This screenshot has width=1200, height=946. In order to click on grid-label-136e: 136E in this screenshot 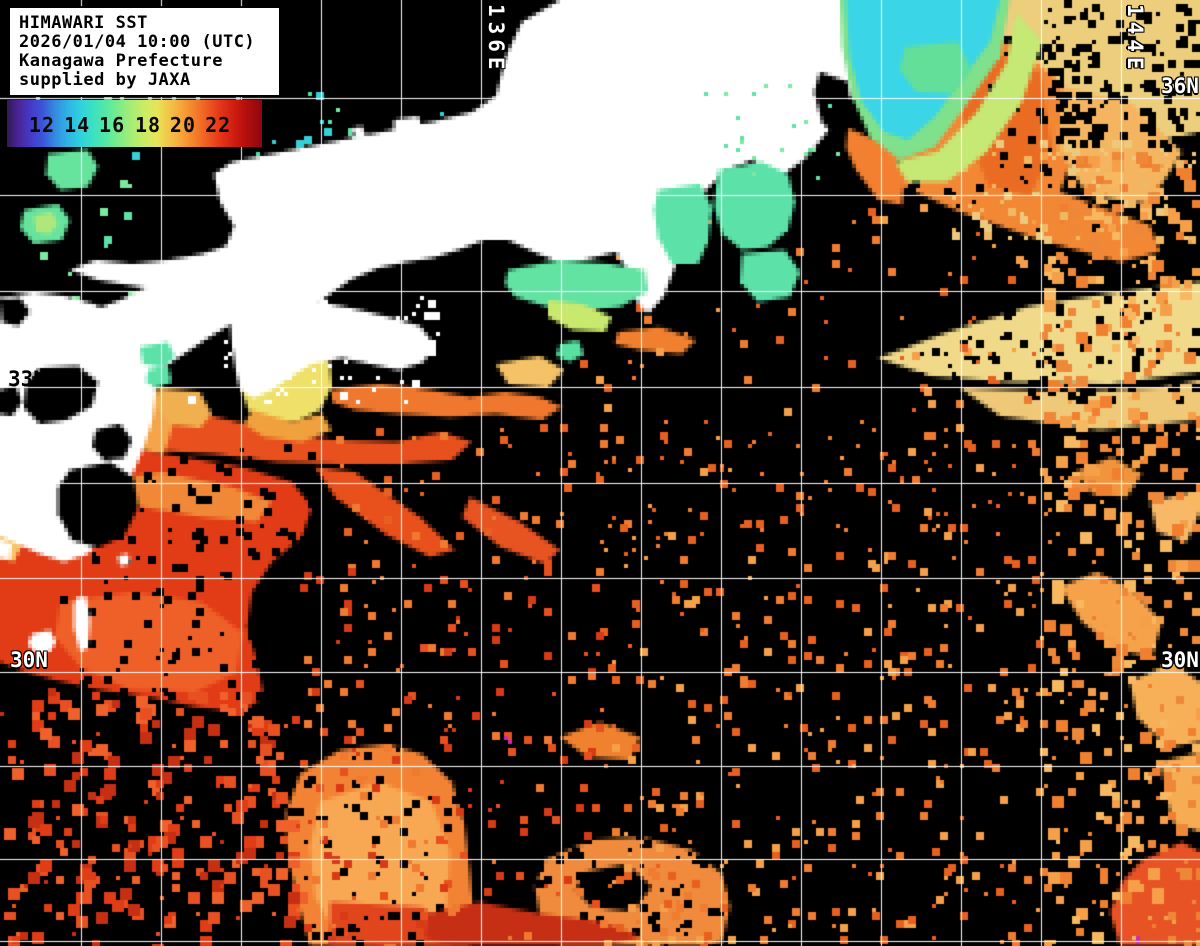, I will do `click(496, 39)`.